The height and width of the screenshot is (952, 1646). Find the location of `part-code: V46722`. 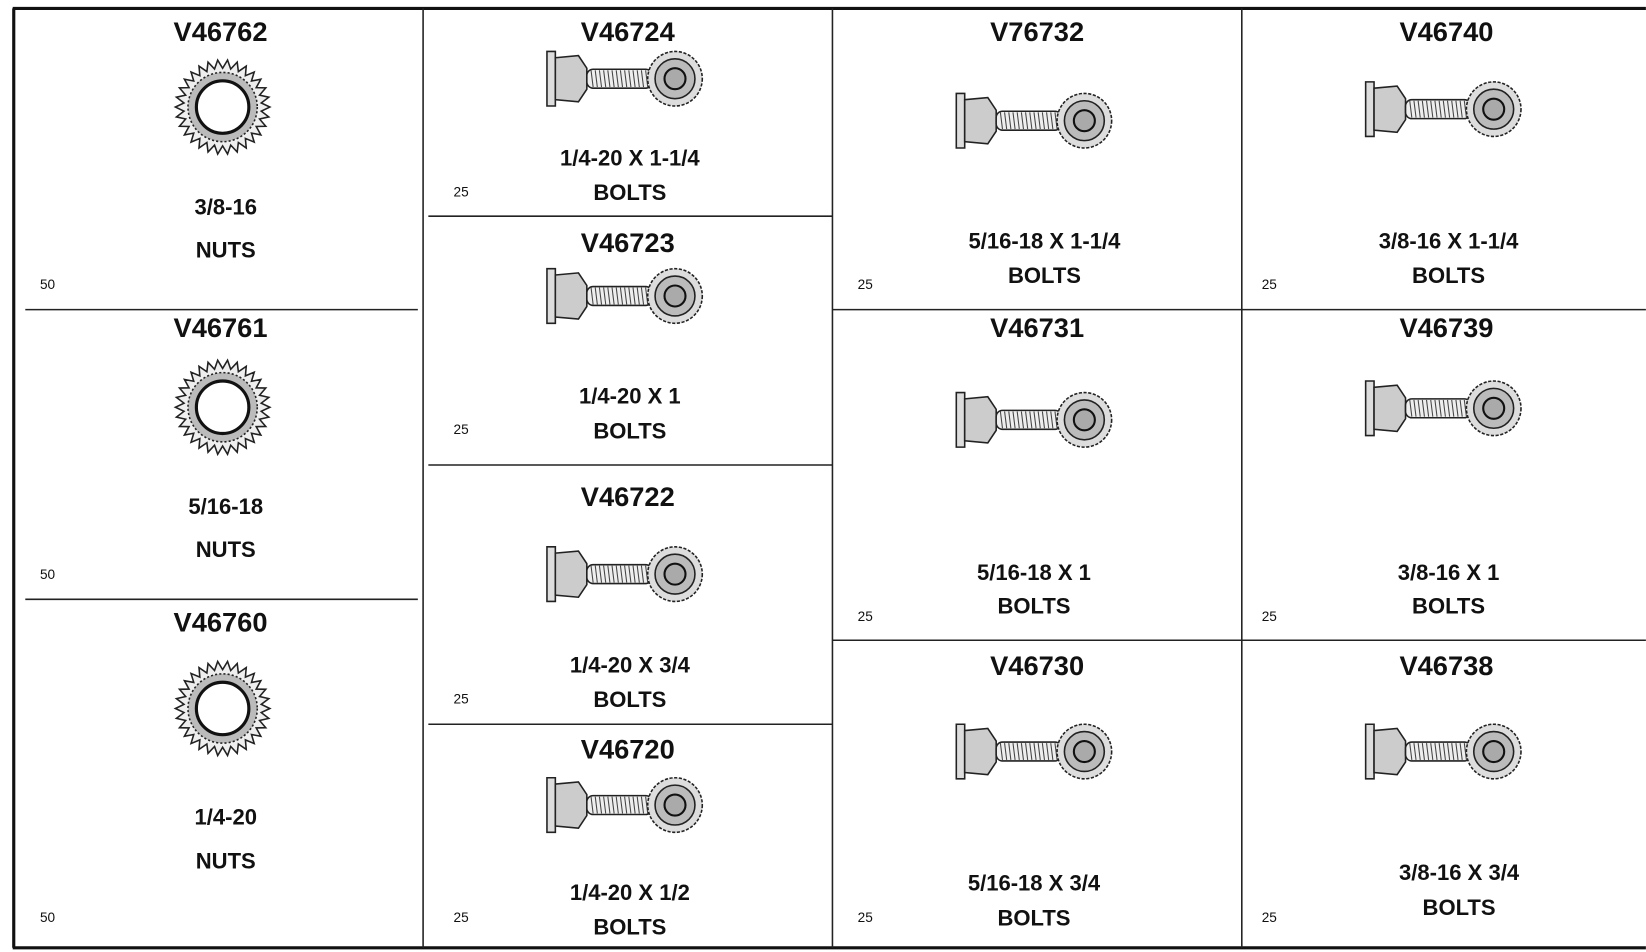

part-code: V46722 is located at coordinates (628, 496).